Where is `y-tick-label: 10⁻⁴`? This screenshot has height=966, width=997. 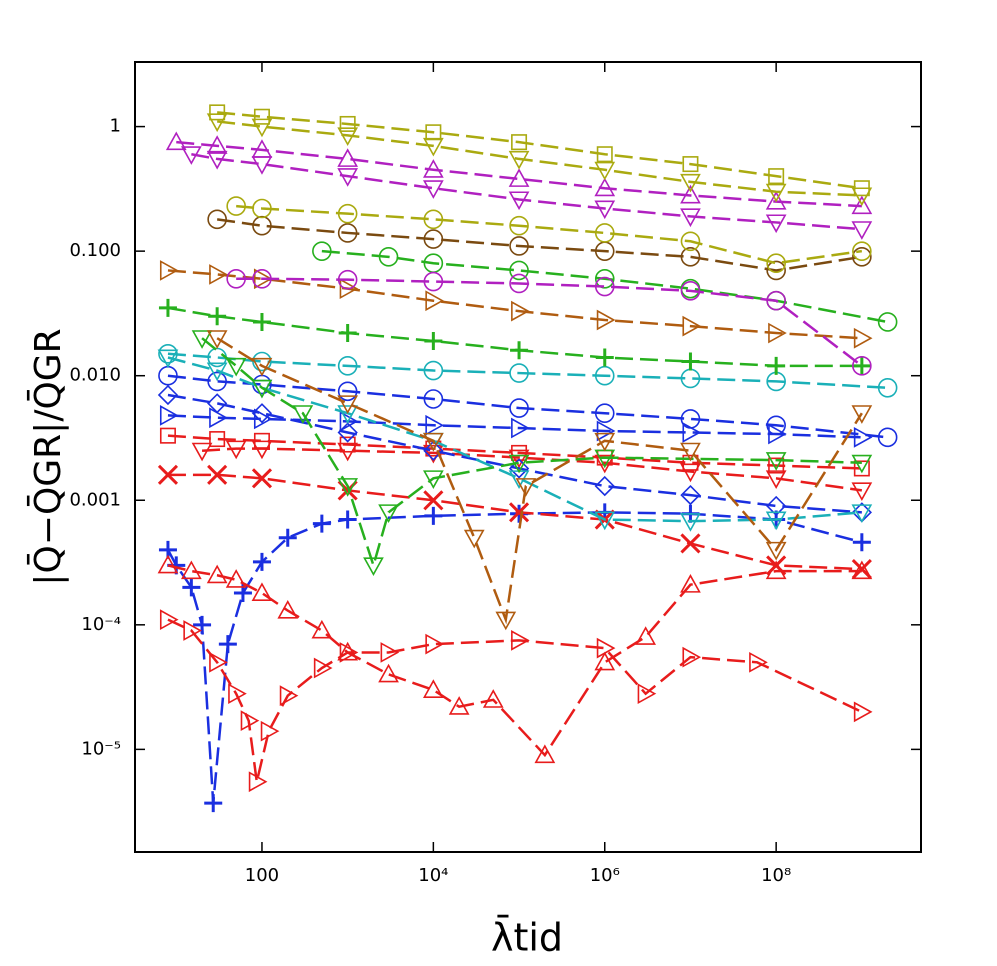
y-tick-label: 10⁻⁴ is located at coordinates (101, 624).